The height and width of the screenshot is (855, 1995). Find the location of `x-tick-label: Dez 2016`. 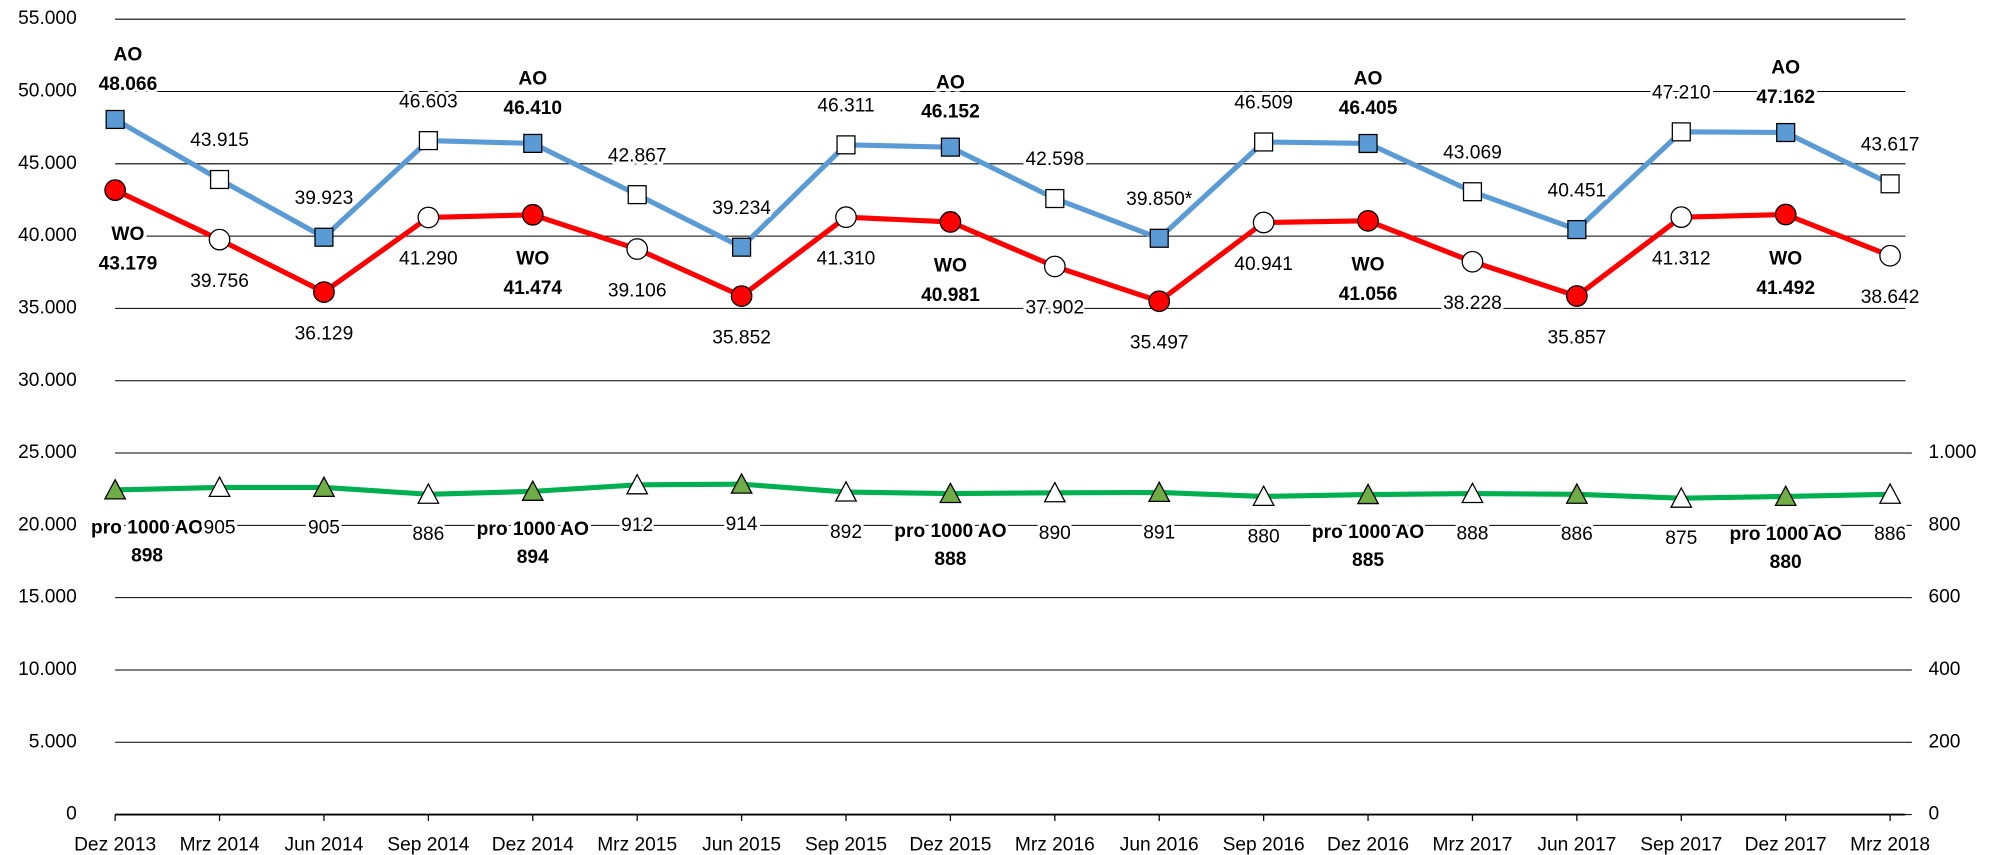

x-tick-label: Dez 2016 is located at coordinates (1368, 844).